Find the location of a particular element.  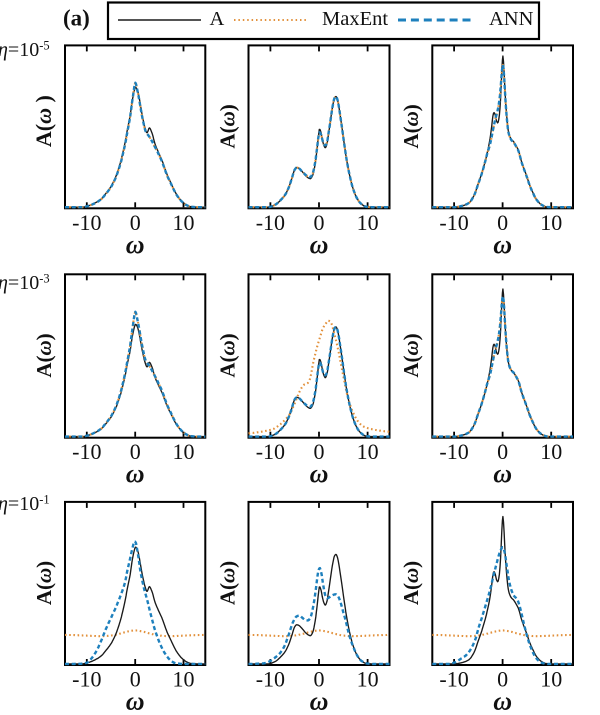

svg-text: A is located at coordinates (217, 19).